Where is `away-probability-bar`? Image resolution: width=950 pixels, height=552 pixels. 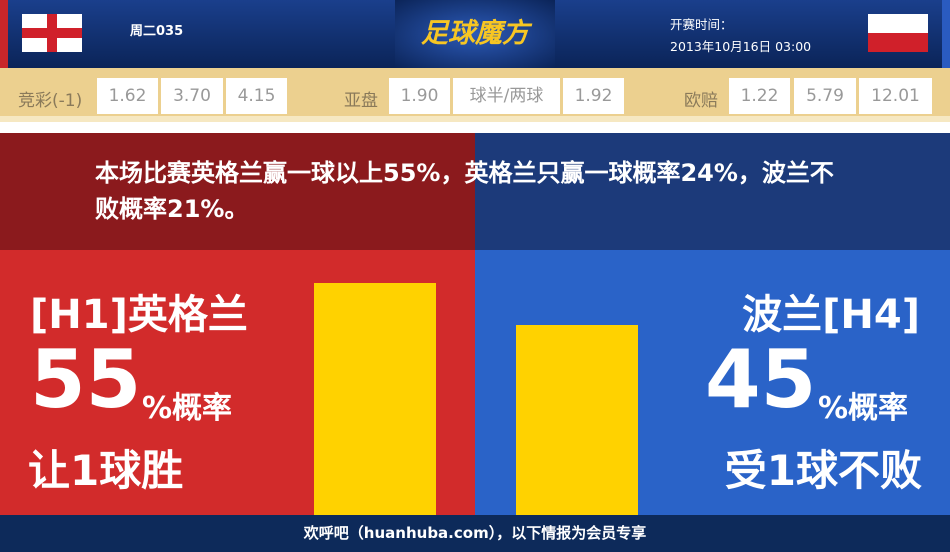
away-probability-bar is located at coordinates (577, 420).